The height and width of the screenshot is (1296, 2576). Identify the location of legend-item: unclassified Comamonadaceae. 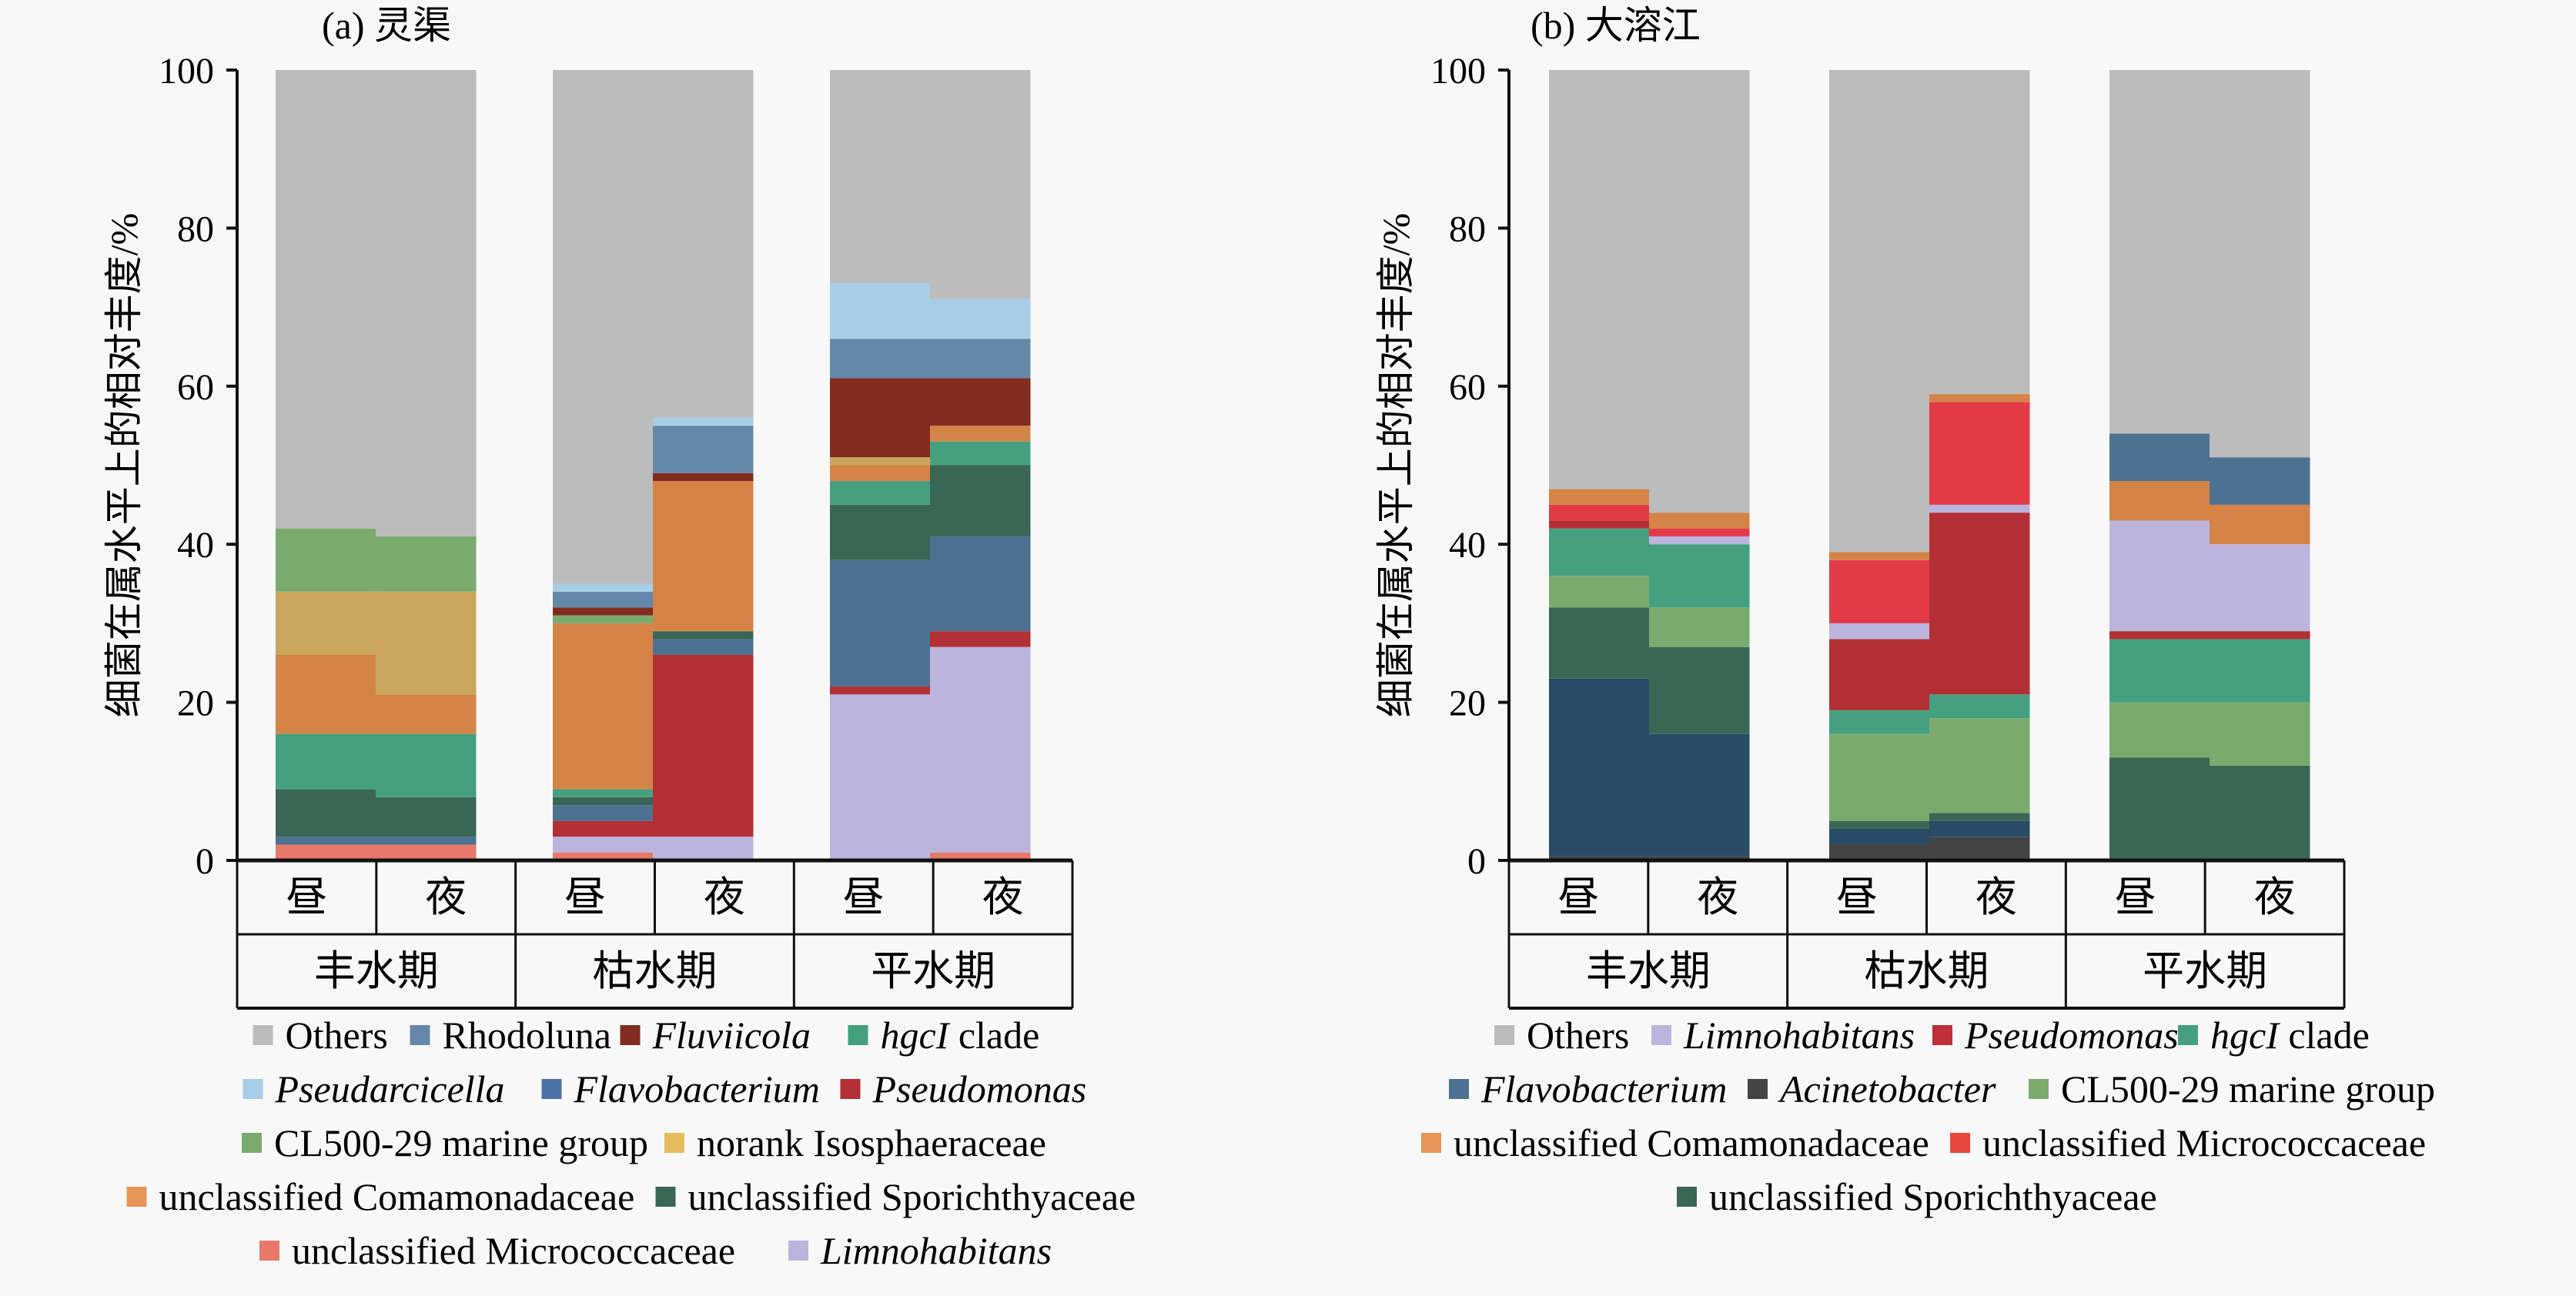
(1675, 1142).